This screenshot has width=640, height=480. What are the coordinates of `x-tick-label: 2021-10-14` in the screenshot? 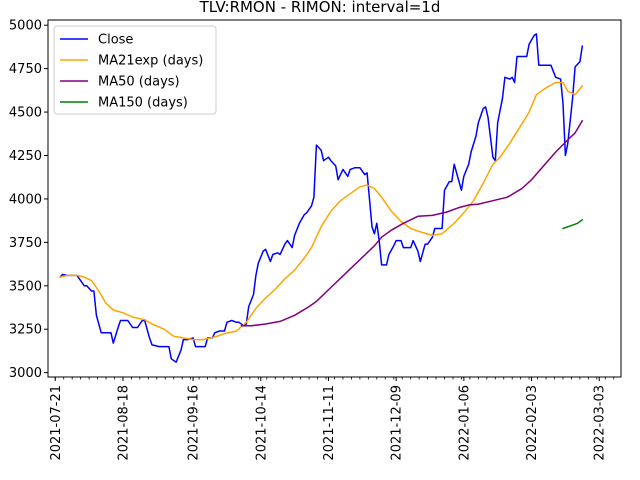 It's located at (261, 423).